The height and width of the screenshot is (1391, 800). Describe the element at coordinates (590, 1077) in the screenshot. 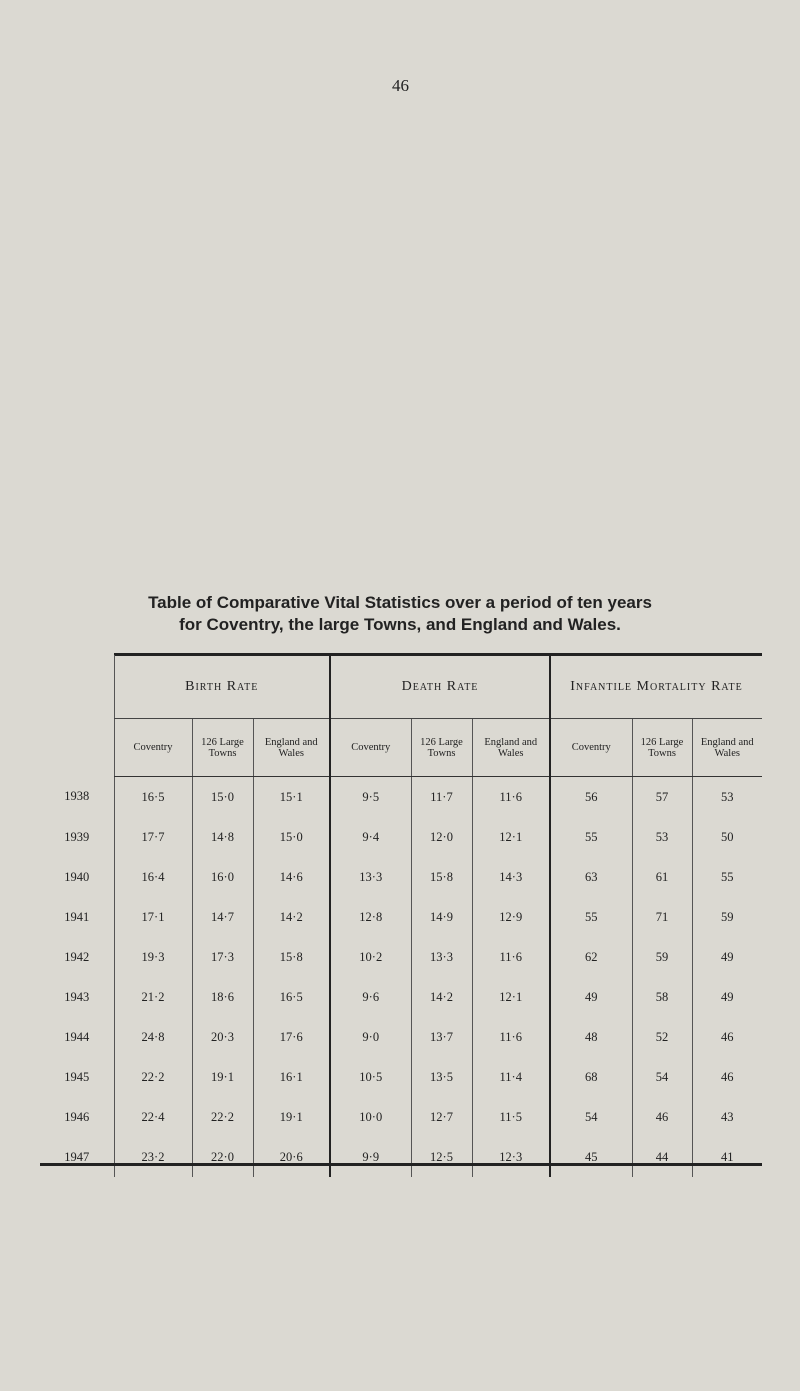

I see `value-cell: 68` at that location.